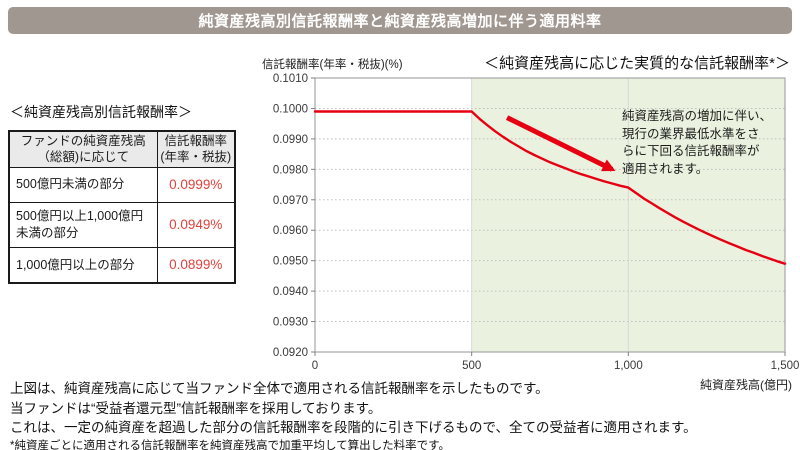 Image resolution: width=800 pixels, height=450 pixels. I want to click on y-tick-label: 0.0970, so click(290, 201).